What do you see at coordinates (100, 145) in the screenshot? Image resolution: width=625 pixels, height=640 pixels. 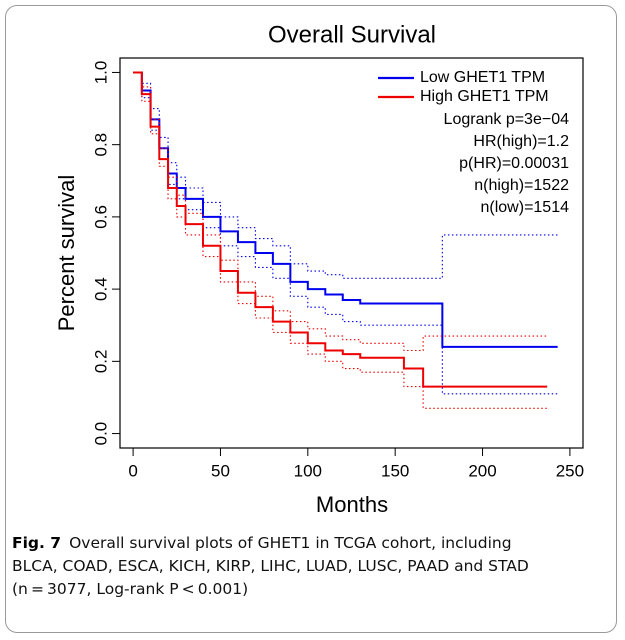 I see `y-tick-label: 0.8` at bounding box center [100, 145].